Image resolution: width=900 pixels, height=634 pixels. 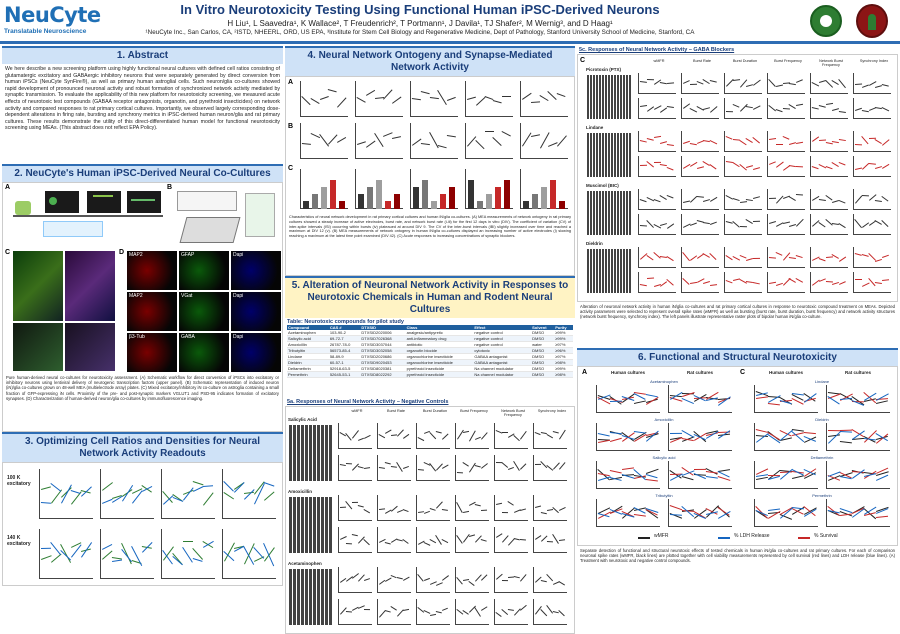 What do you see at coordinates (256, 270) in the screenshot?
I see `stain-micrograph: Dapi` at bounding box center [256, 270].